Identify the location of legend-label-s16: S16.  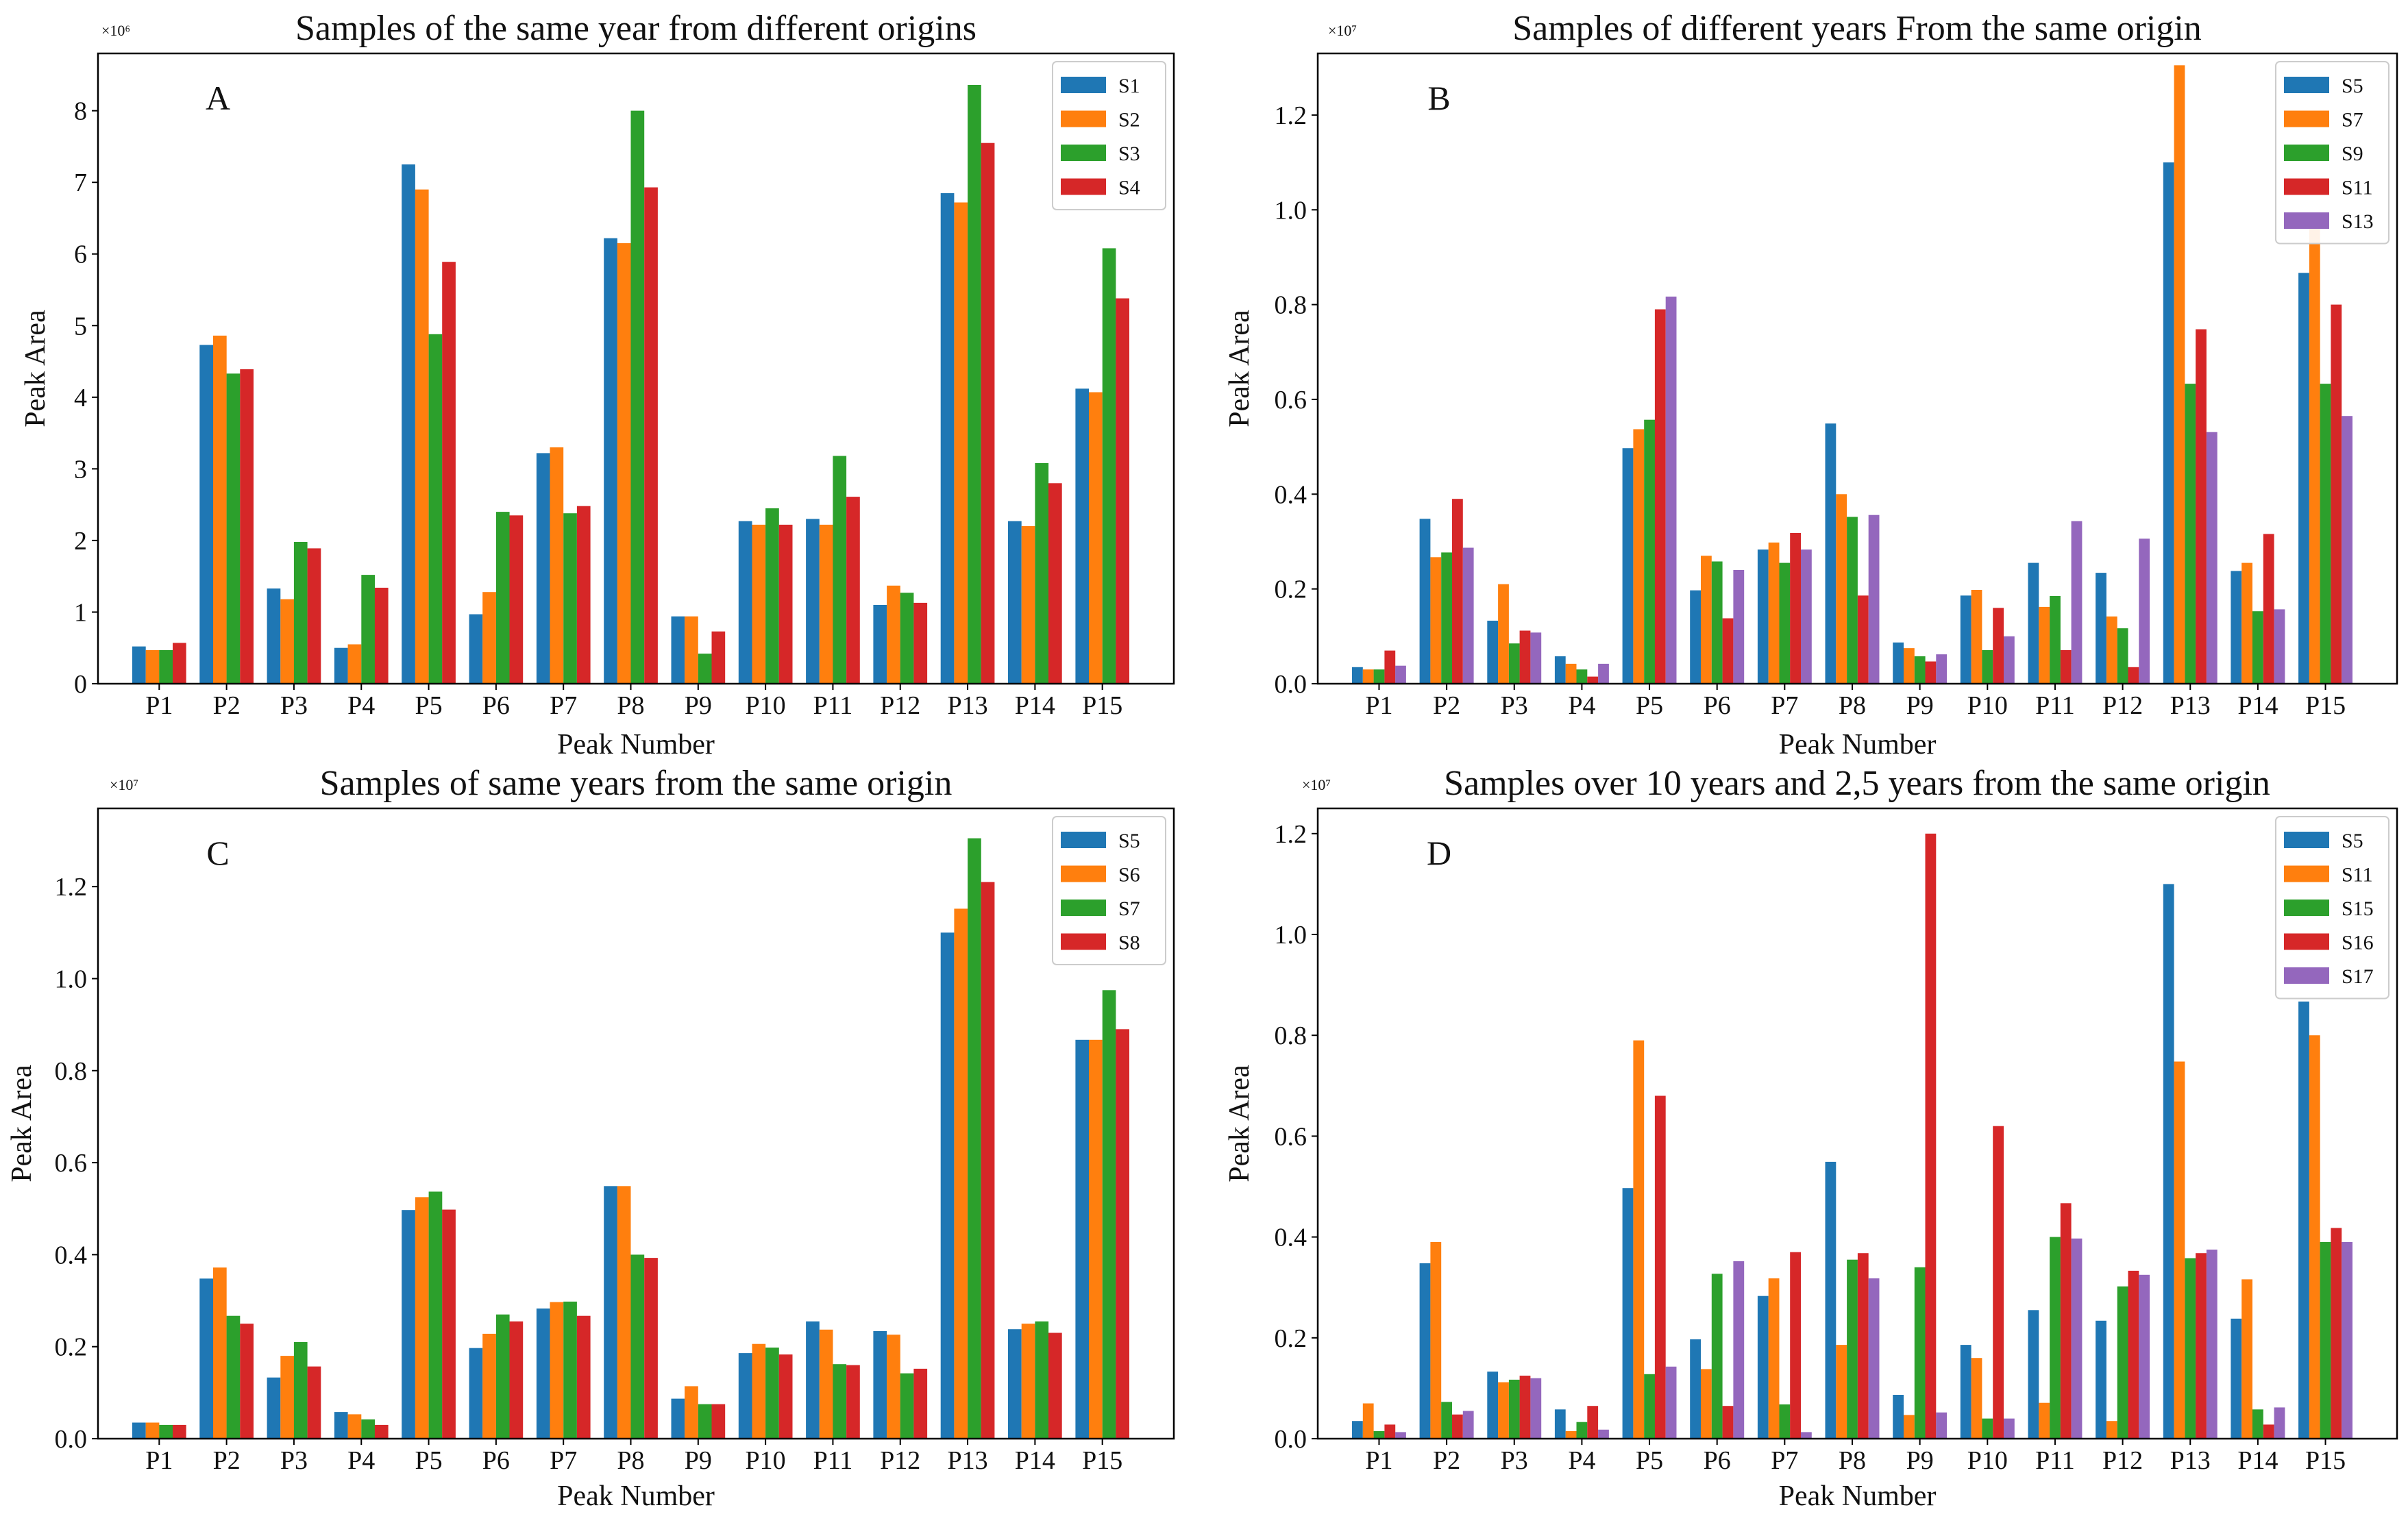
(2358, 943).